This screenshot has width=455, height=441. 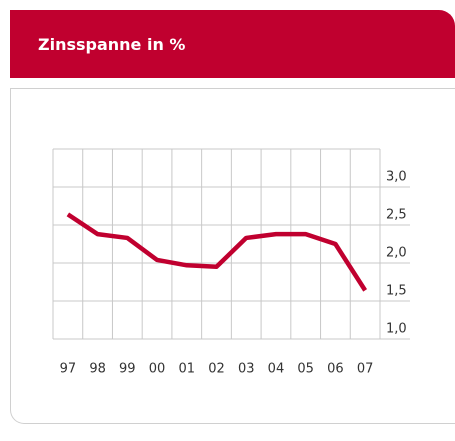 What do you see at coordinates (276, 369) in the screenshot?
I see `x-tick-label: 04` at bounding box center [276, 369].